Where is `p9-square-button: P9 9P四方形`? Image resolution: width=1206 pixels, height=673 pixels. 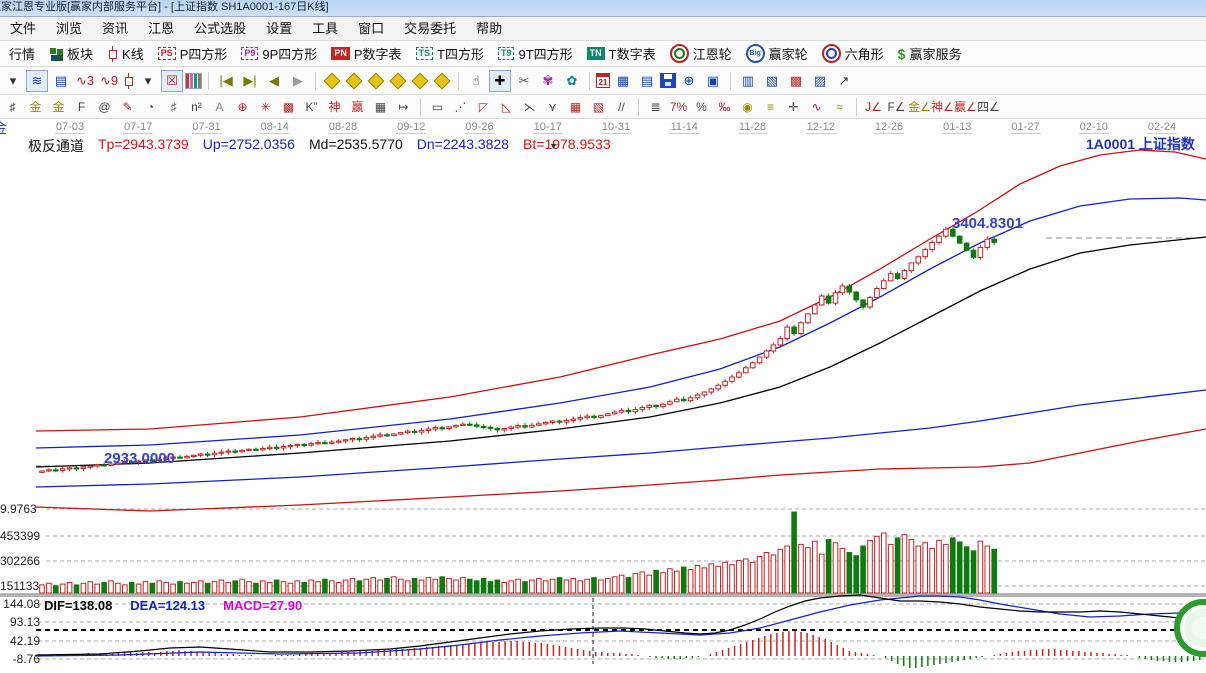 p9-square-button: P9 9P四方形 is located at coordinates (279, 53).